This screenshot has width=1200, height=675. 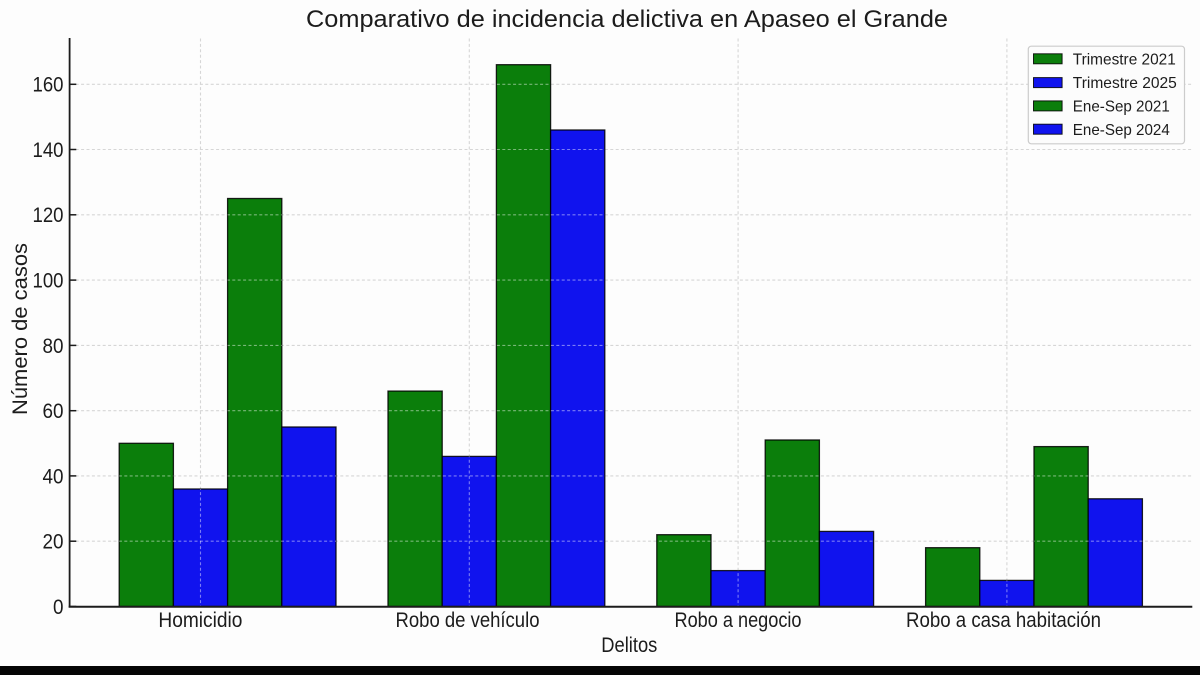 What do you see at coordinates (48, 215) in the screenshot?
I see `svg-text: 120` at bounding box center [48, 215].